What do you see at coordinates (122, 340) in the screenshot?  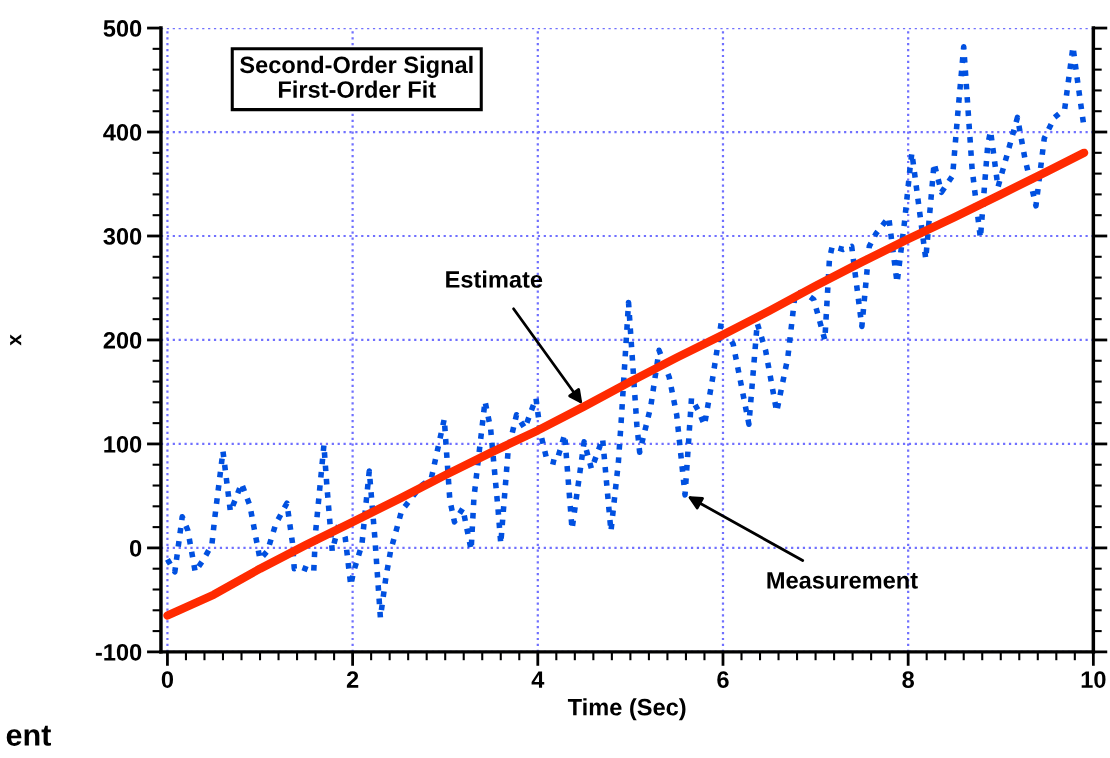 I see `y-tick-label: 200` at bounding box center [122, 340].